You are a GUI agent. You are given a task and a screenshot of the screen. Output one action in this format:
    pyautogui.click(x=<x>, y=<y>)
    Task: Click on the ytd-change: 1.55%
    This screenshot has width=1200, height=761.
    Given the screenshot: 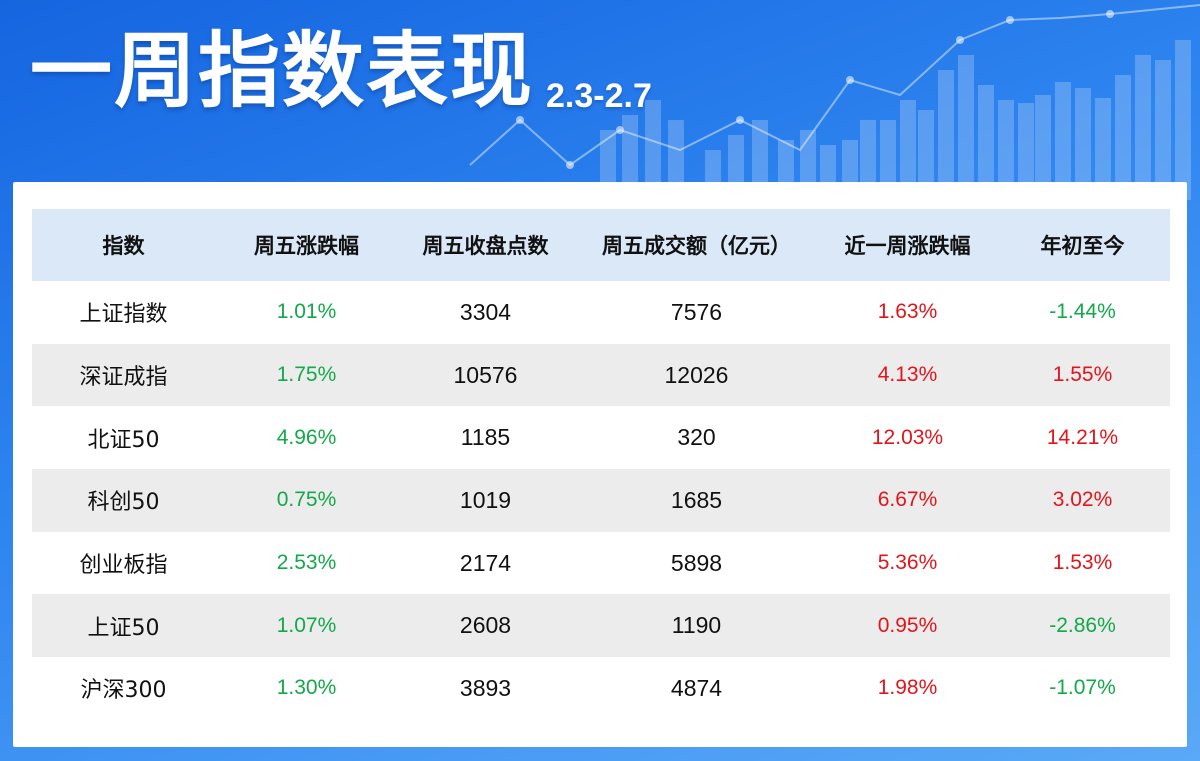 What is the action you would take?
    pyautogui.click(x=1082, y=375)
    